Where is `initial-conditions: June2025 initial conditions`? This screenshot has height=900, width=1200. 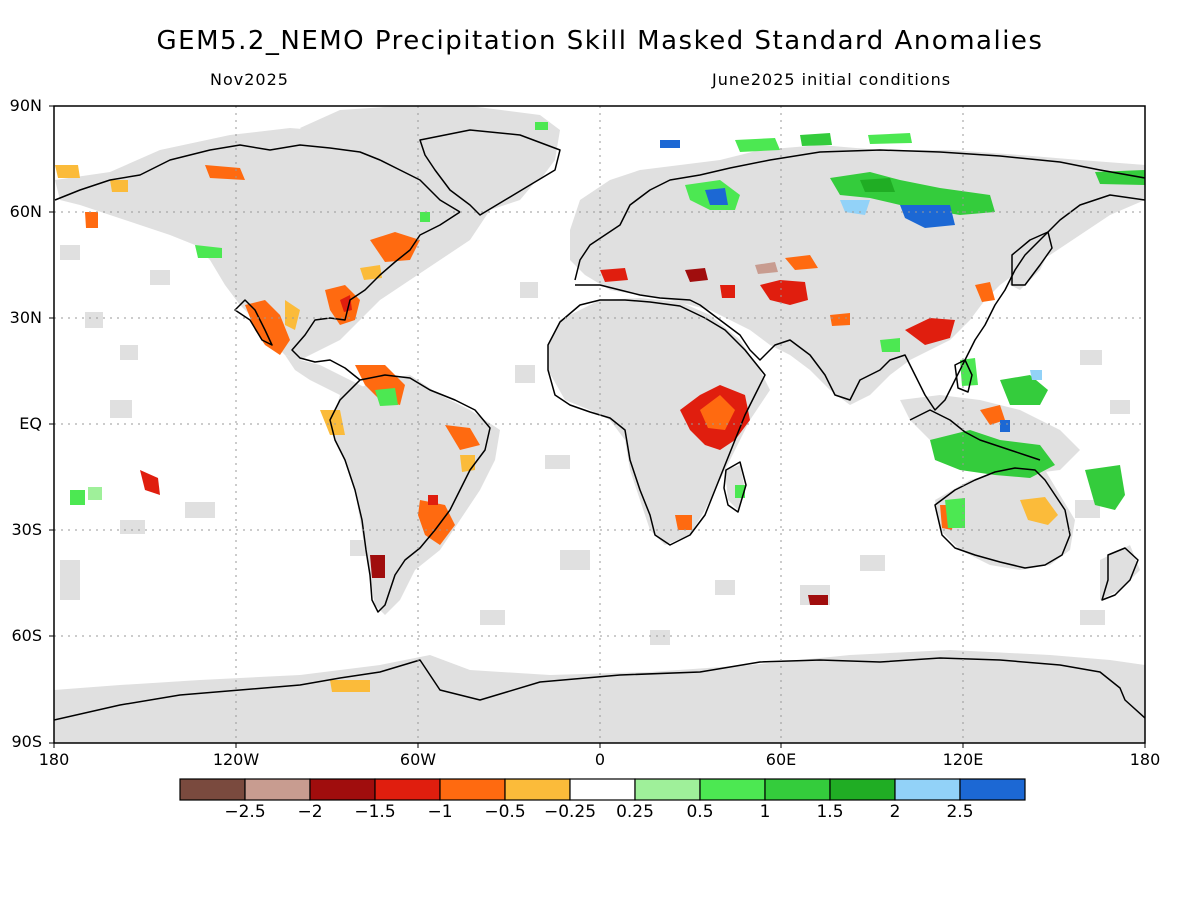 initial-conditions: June2025 initial conditions is located at coordinates (832, 79).